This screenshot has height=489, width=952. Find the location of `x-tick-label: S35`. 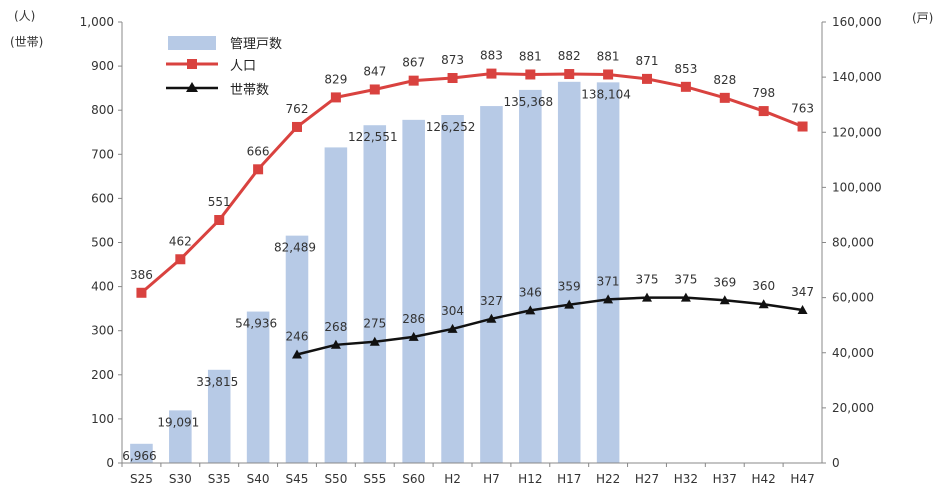

x-tick-label: S35 is located at coordinates (219, 479).